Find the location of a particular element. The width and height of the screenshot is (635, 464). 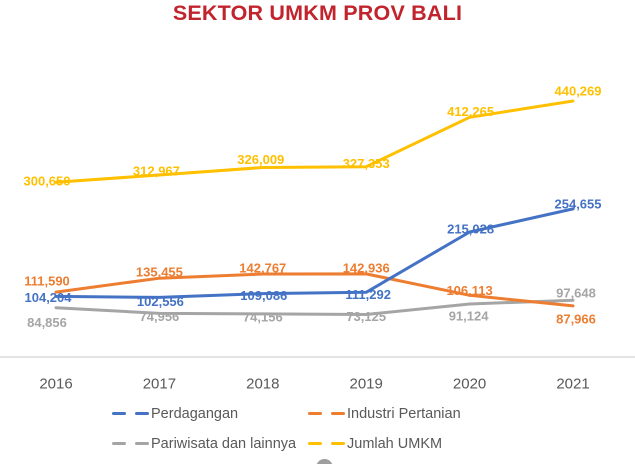

x-tick-label-2020: 2020 is located at coordinates (469, 384).